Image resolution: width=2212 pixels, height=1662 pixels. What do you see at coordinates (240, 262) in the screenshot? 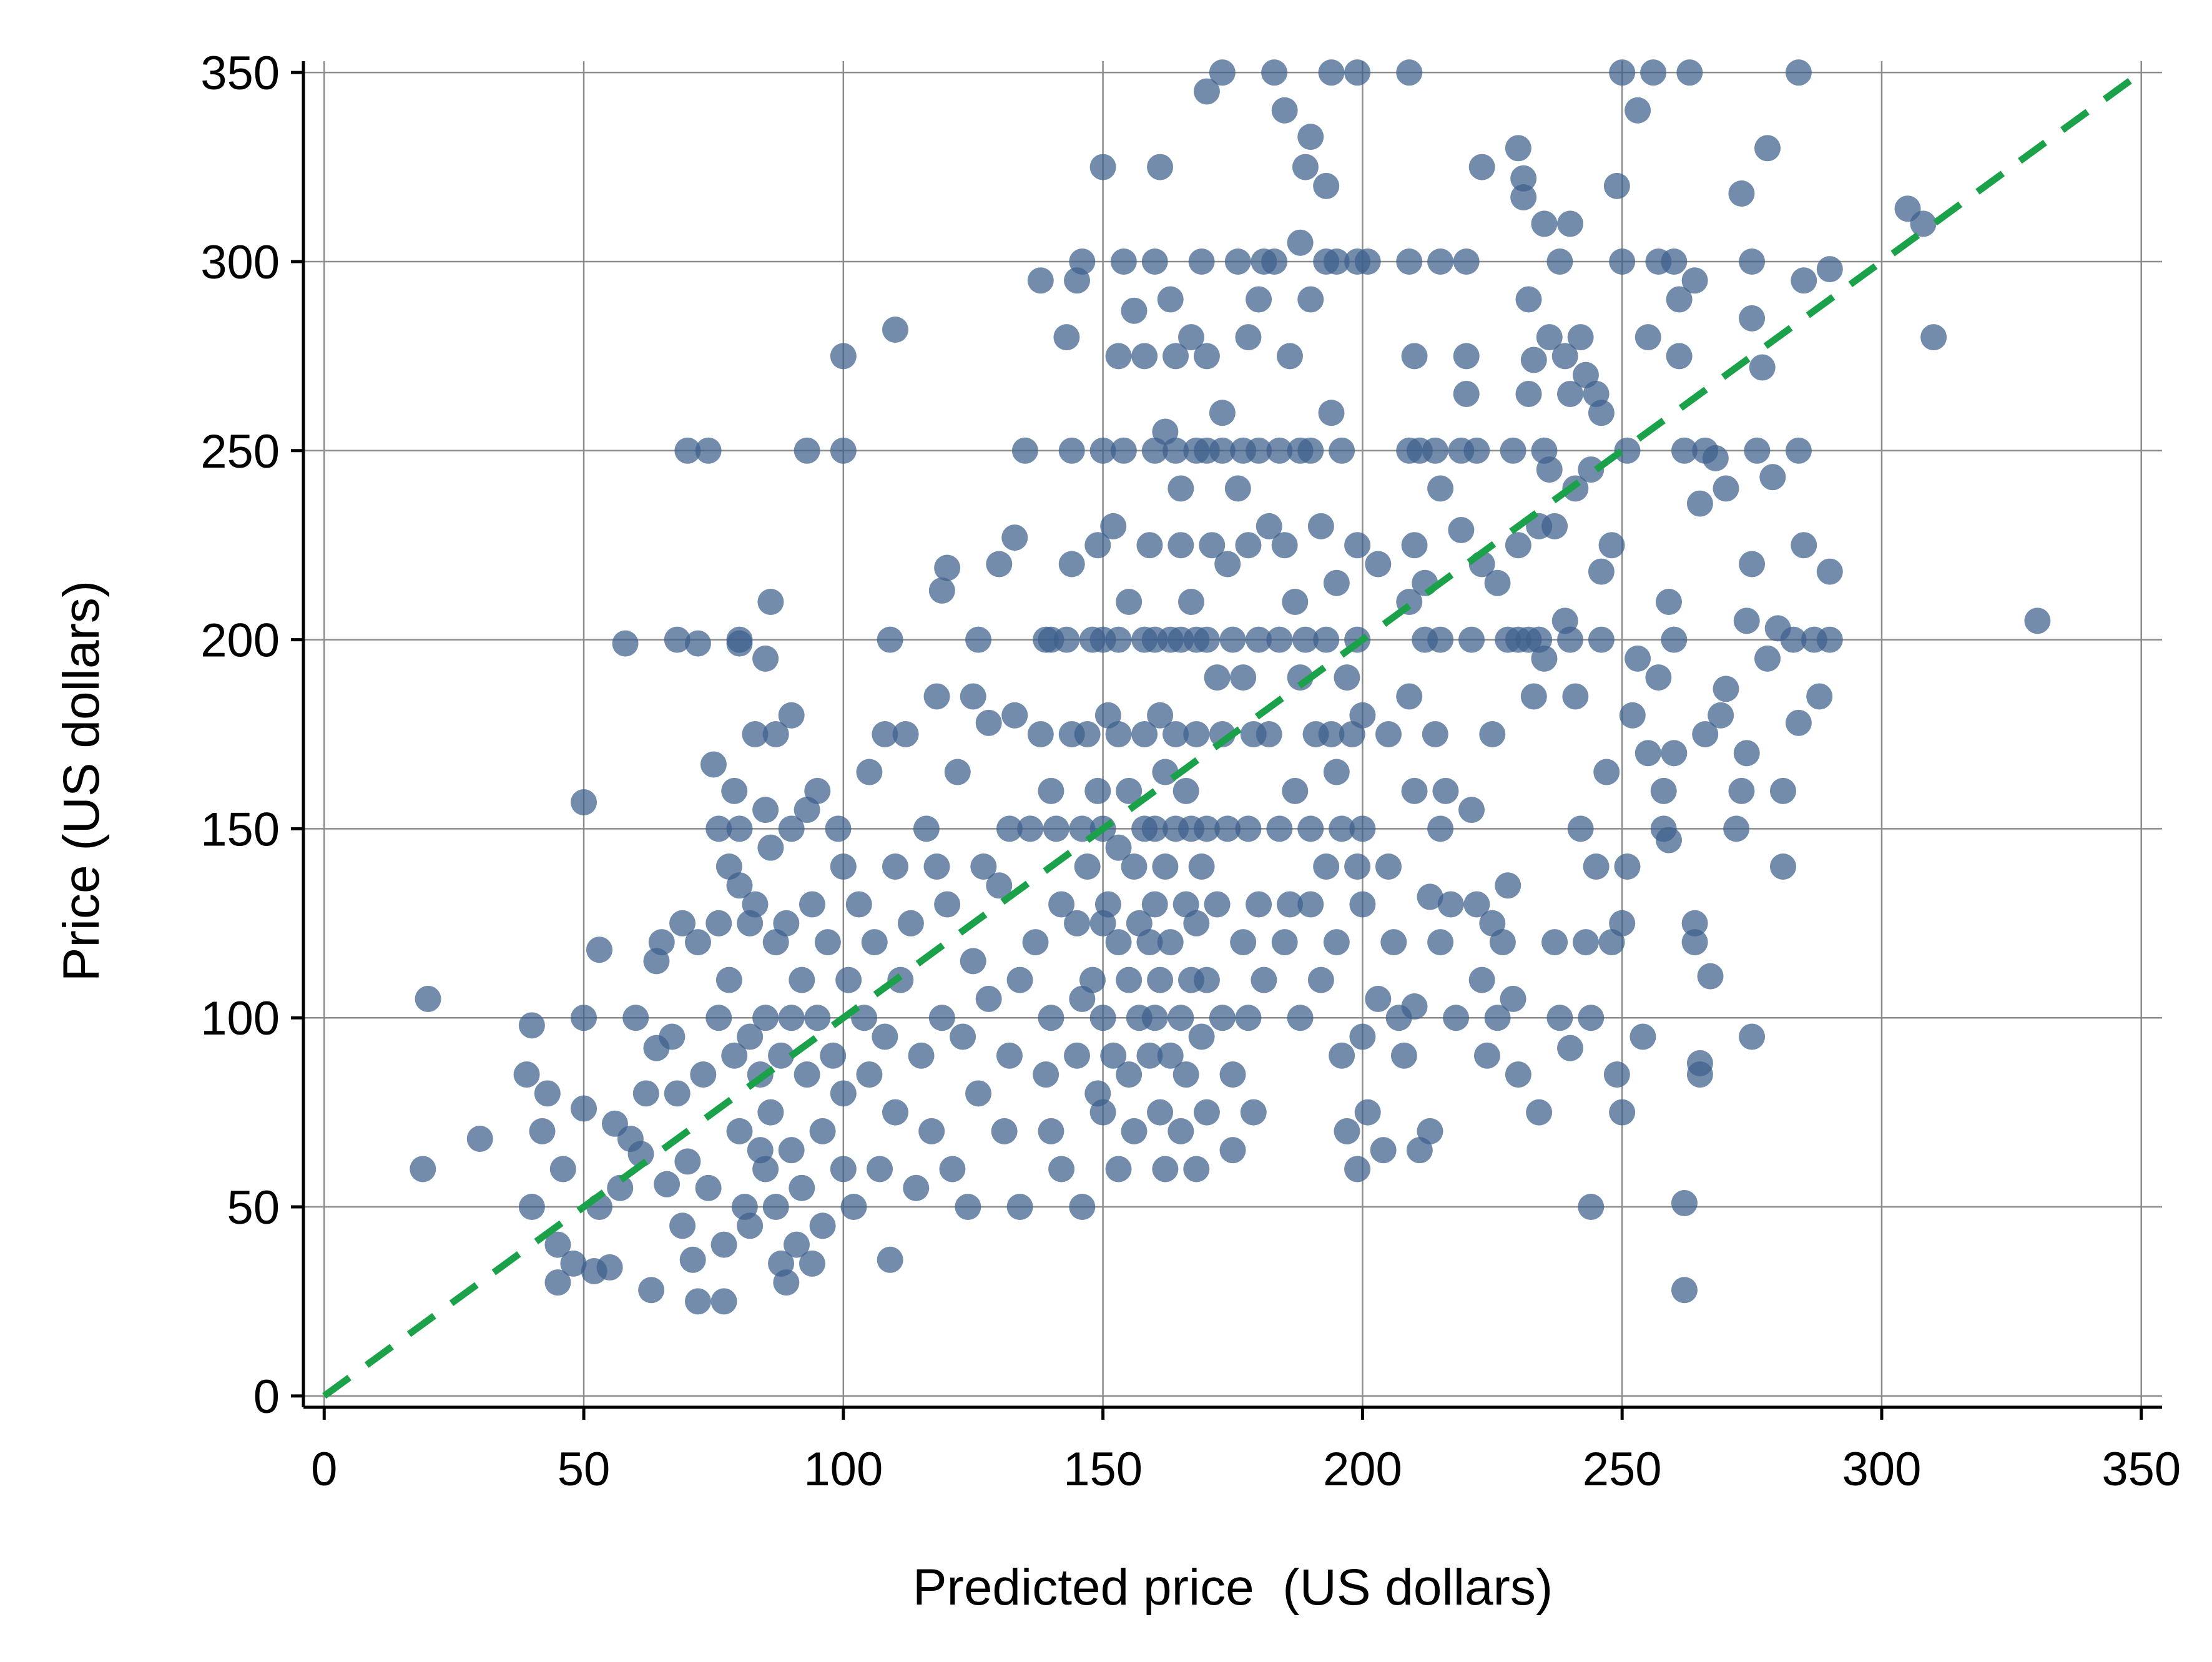
I see `y-tick-label: 300` at bounding box center [240, 262].